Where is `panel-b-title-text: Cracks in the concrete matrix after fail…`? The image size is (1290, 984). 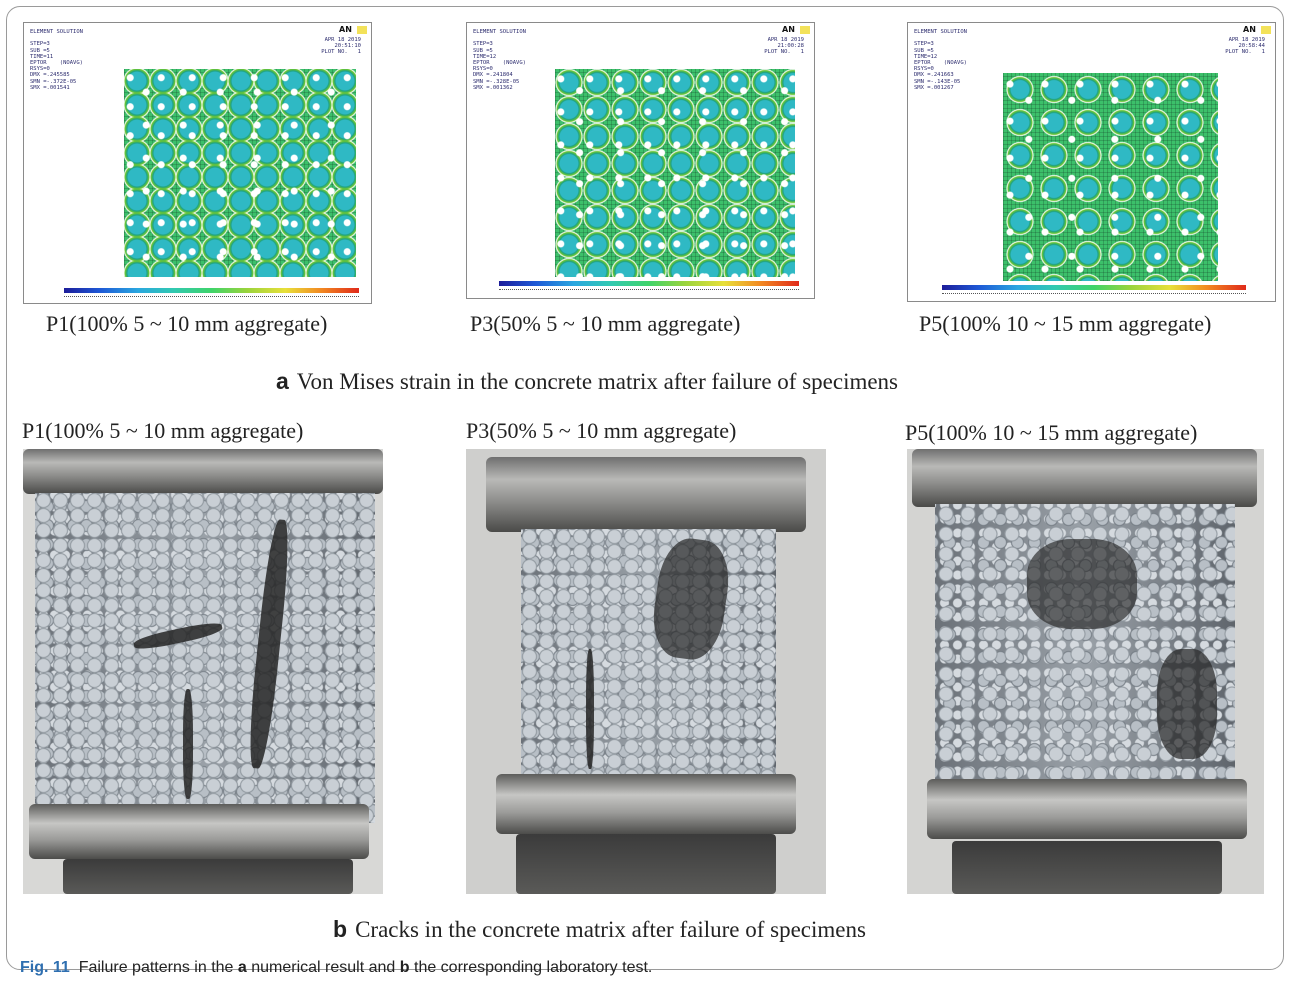
panel-b-title-text: Cracks in the concrete matrix after fail… is located at coordinates (610, 929).